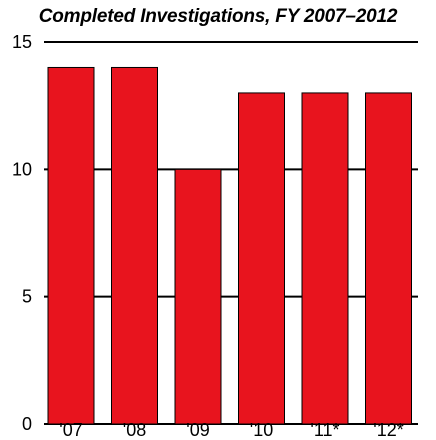 Image resolution: width=436 pixels, height=440 pixels. Describe the element at coordinates (27, 297) in the screenshot. I see `y-tick-label-5: 5` at that location.